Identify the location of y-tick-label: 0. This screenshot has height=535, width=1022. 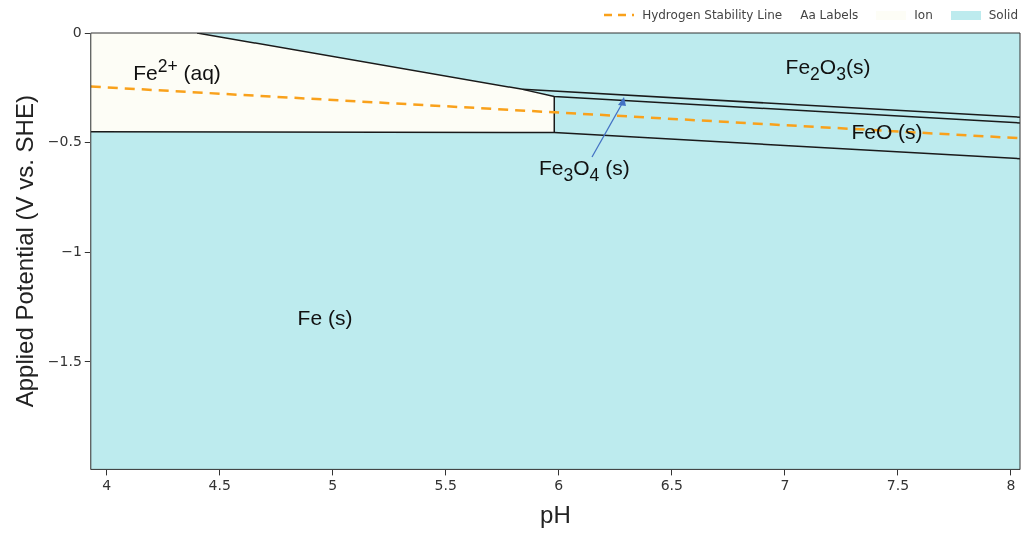
(77, 31).